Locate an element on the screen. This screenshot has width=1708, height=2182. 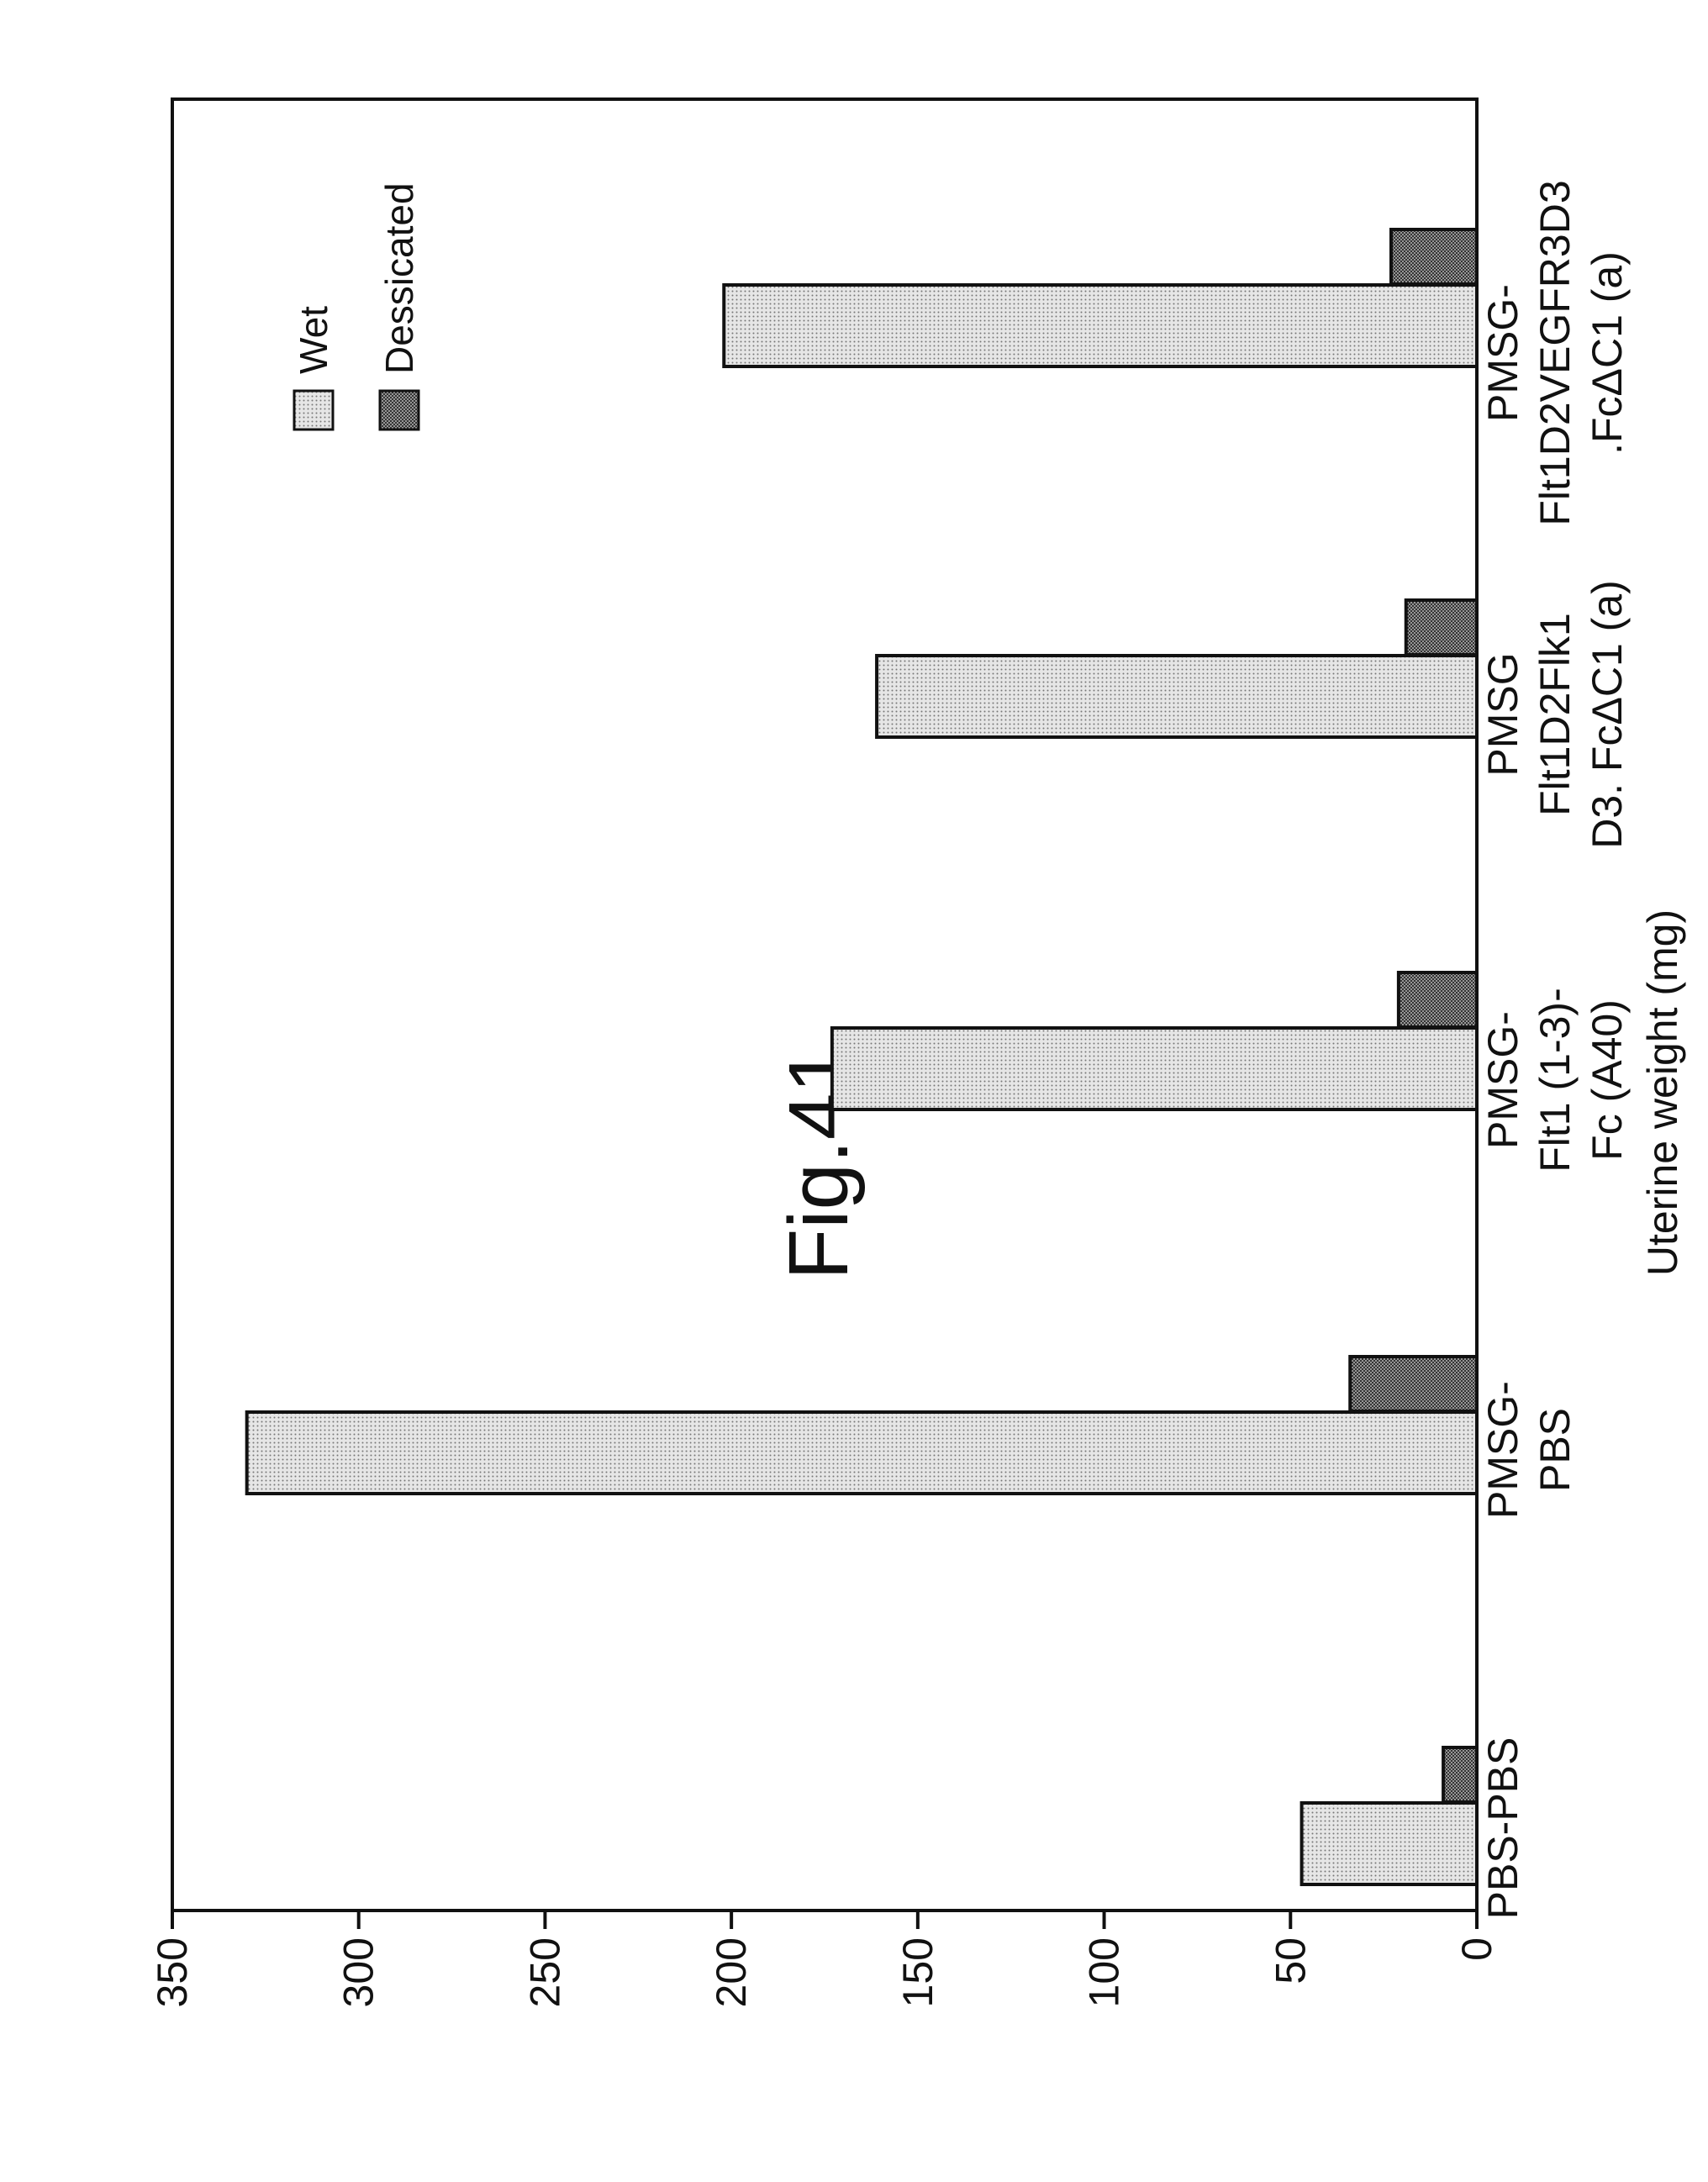
y-axis: 0 50 100 150 200 250 300 350 is located at coordinates (824, 1959).